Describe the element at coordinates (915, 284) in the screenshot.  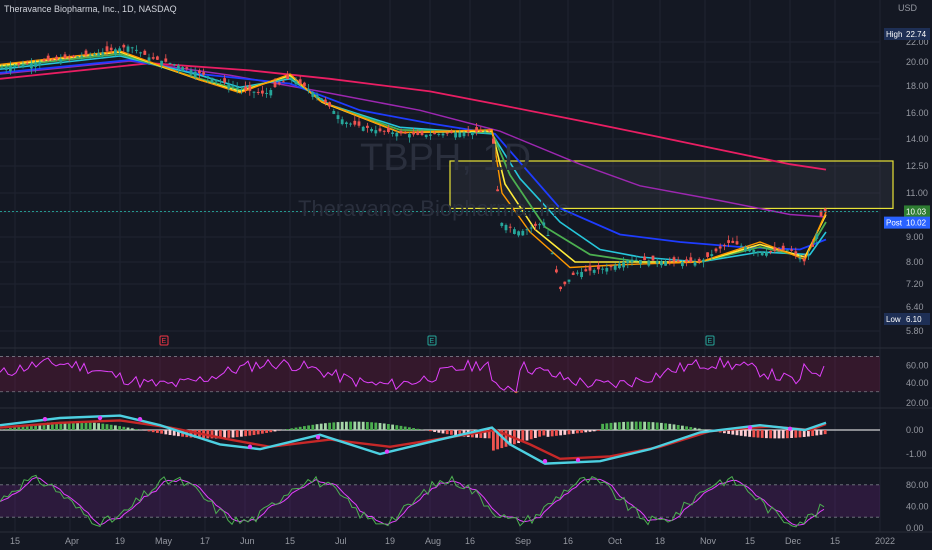
I see `price-tick-label: 7.20` at that location.